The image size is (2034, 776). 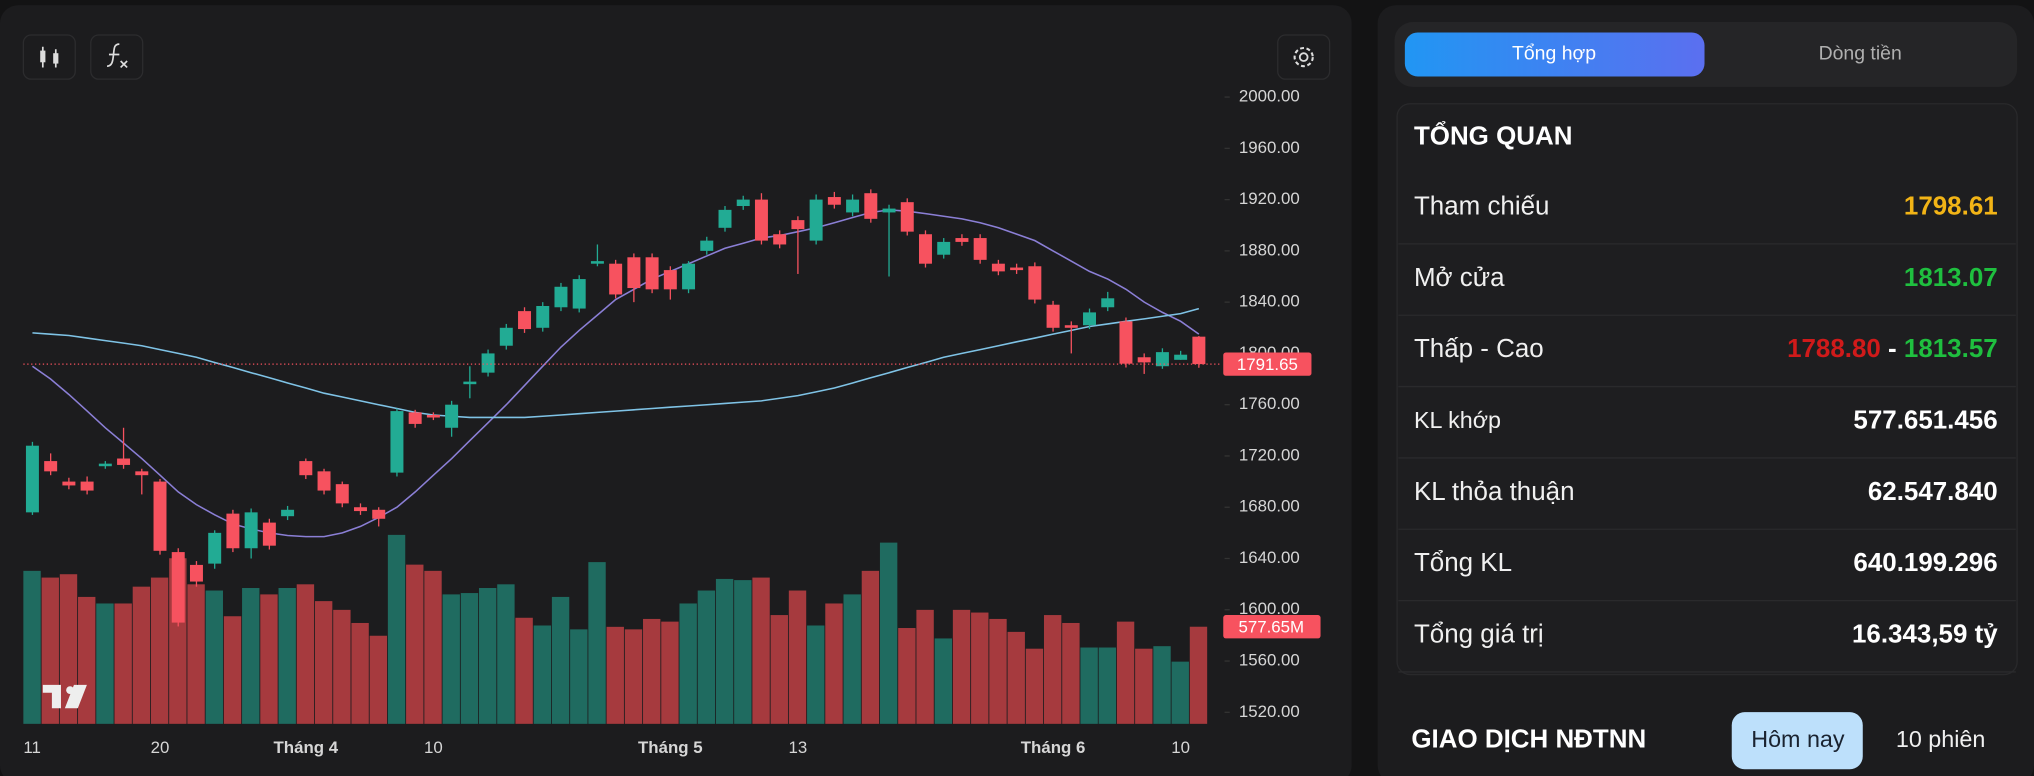 I want to click on indicator-button, so click(x=117, y=57).